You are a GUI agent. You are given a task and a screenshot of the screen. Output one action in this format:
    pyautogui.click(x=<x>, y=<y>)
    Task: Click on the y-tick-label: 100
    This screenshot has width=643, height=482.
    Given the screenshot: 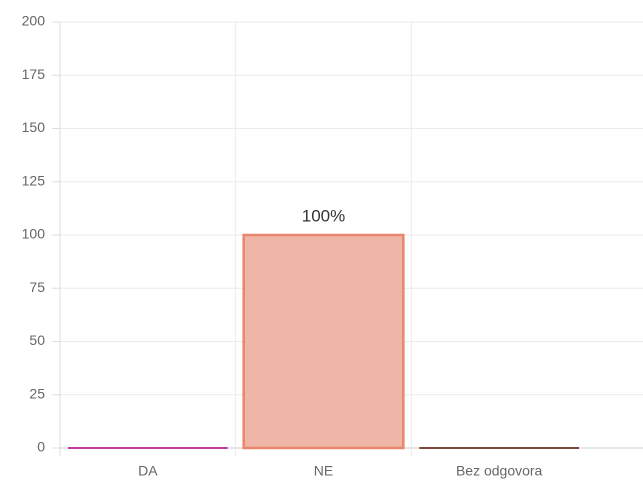 What is the action you would take?
    pyautogui.click(x=34, y=234)
    